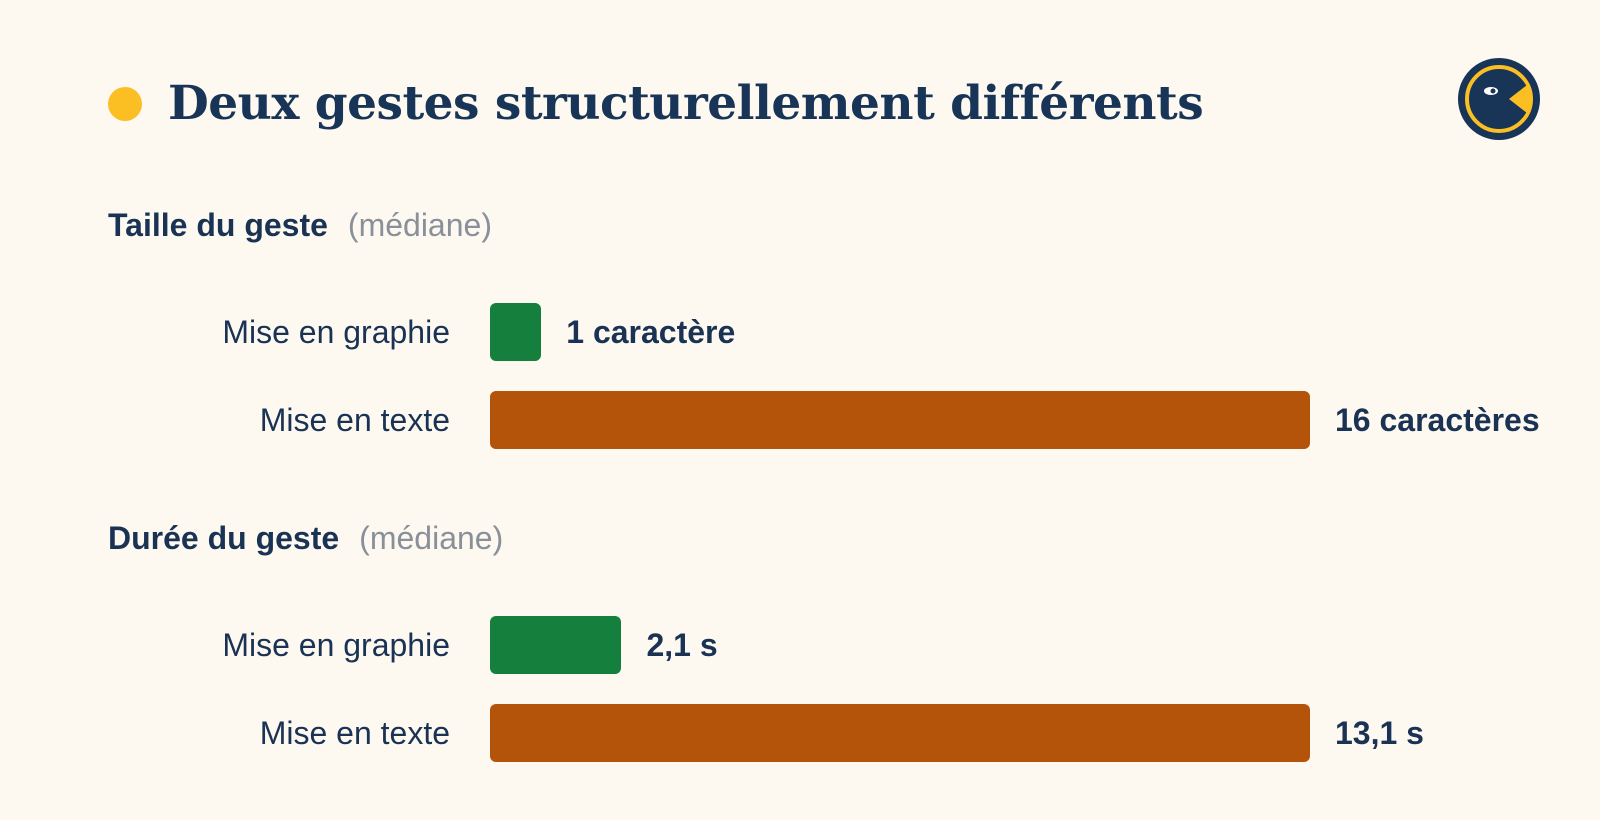 The height and width of the screenshot is (820, 1600). Describe the element at coordinates (1437, 420) in the screenshot. I see `value-label: 16 caractères` at that location.